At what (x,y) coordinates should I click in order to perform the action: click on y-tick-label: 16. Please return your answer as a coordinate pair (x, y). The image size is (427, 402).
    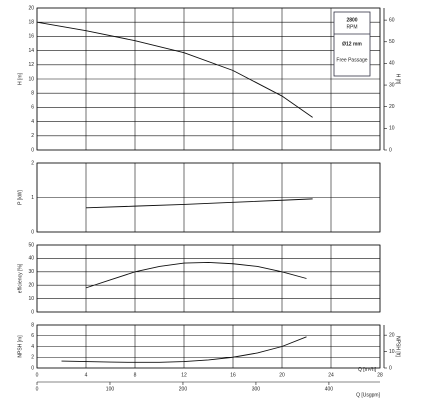
    Looking at the image, I should click on (31, 37).